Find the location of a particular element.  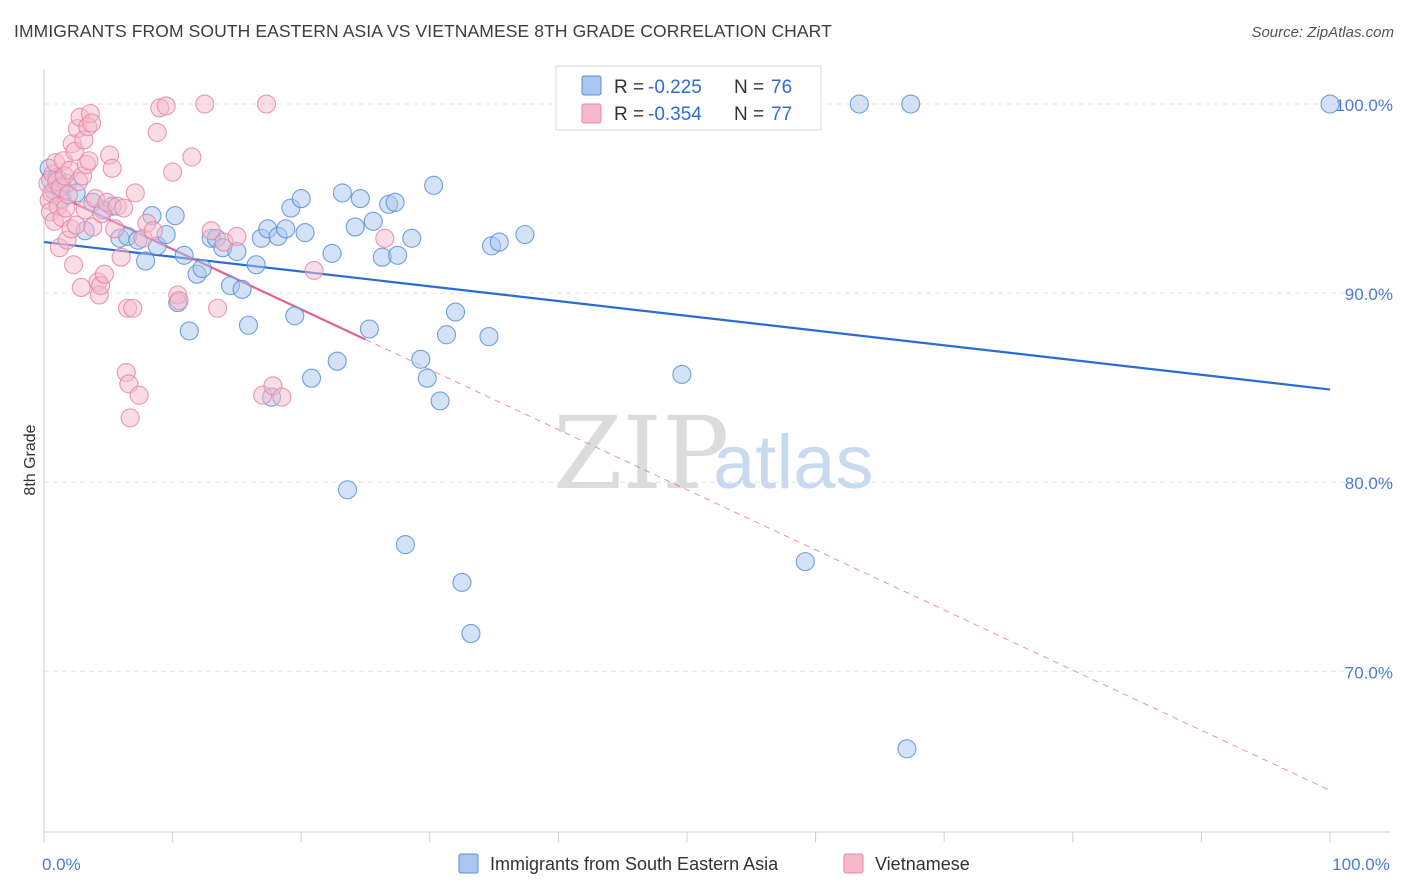

bottom-legend-label-pink: Vietnamese is located at coordinates (922, 864).